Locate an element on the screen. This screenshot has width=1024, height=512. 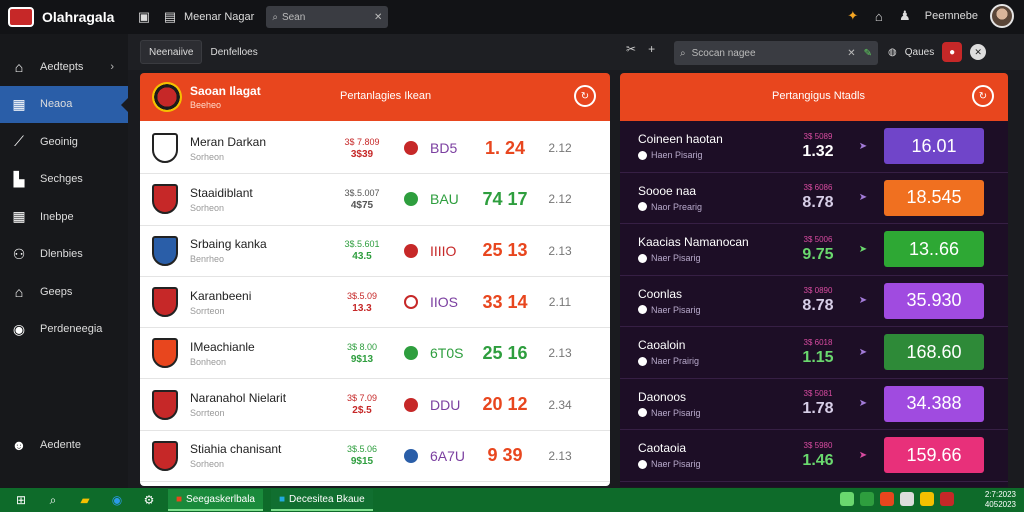
team-name: Staaidiblant is located at coordinates (221, 192).